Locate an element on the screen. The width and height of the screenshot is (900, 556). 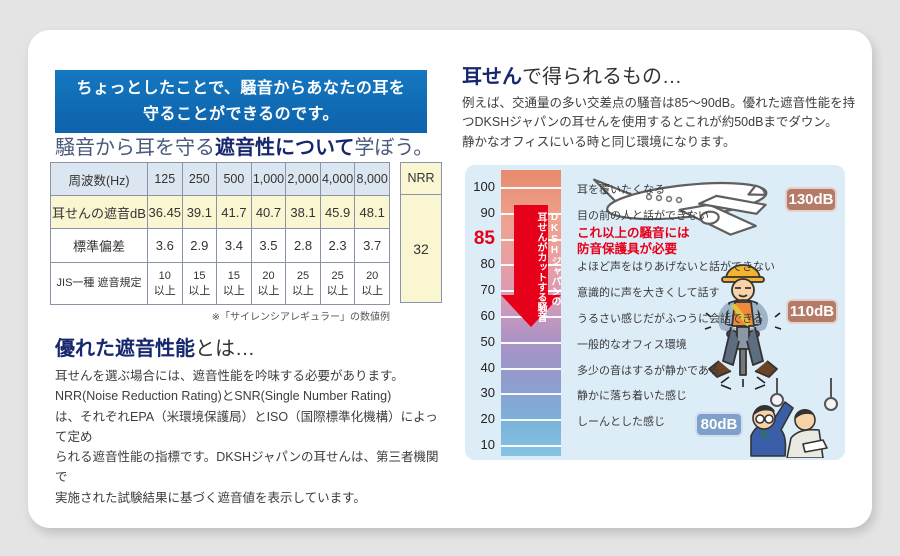
table-cell: 2.3 is located at coordinates (337, 245).